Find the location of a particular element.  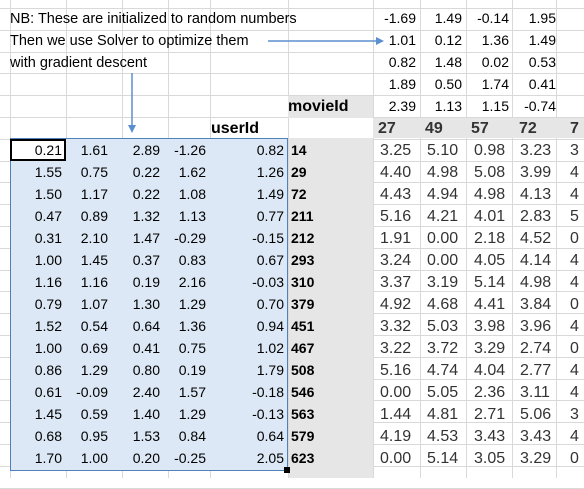

prediction-cell: 5.08 is located at coordinates (490, 172).